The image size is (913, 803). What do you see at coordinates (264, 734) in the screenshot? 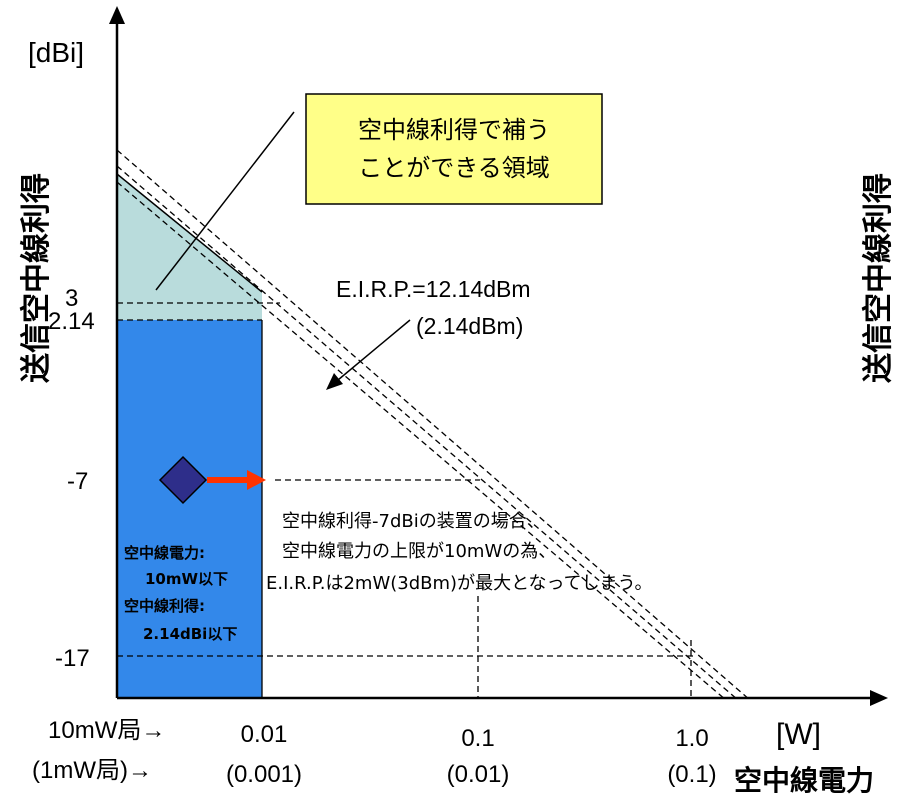
I see `x-tick-0-01: 0.01` at bounding box center [264, 734].